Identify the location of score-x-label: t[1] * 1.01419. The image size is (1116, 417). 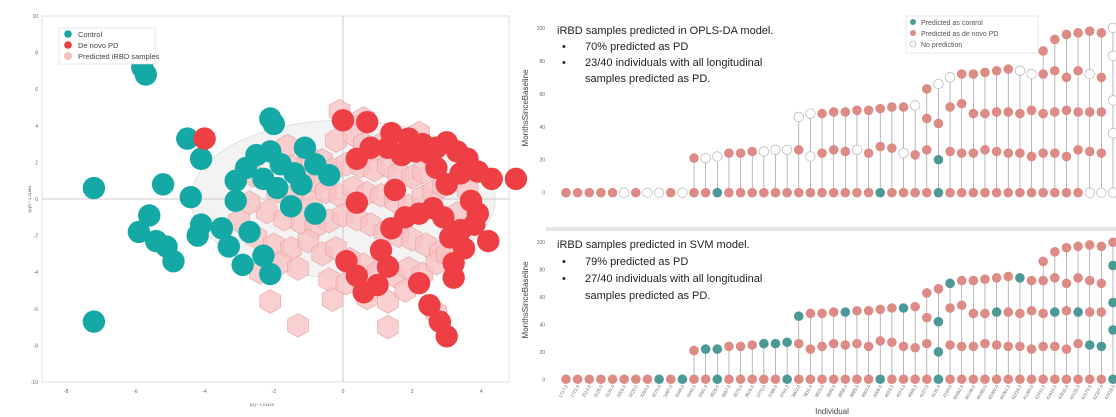
(262, 404).